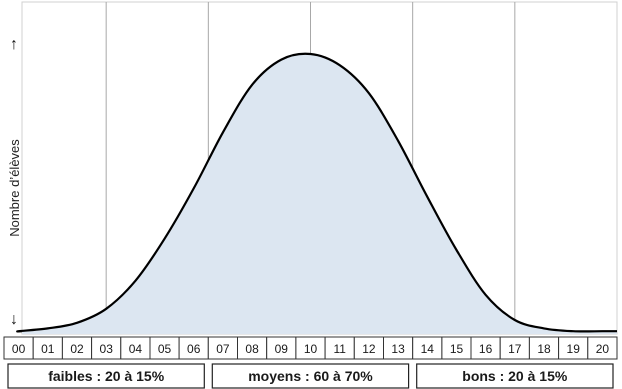  I want to click on tick-label-12: 12, so click(369, 349).